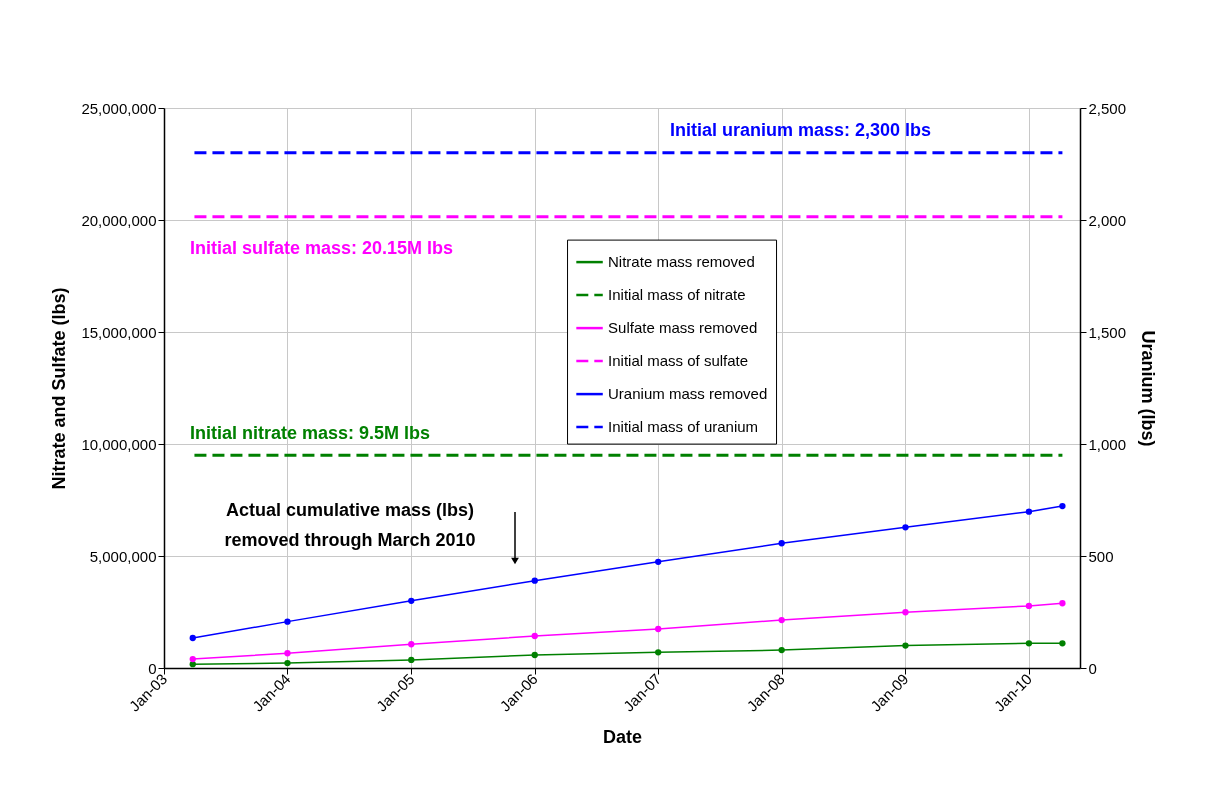  What do you see at coordinates (152, 668) in the screenshot?
I see `y-tick-label: 0` at bounding box center [152, 668].